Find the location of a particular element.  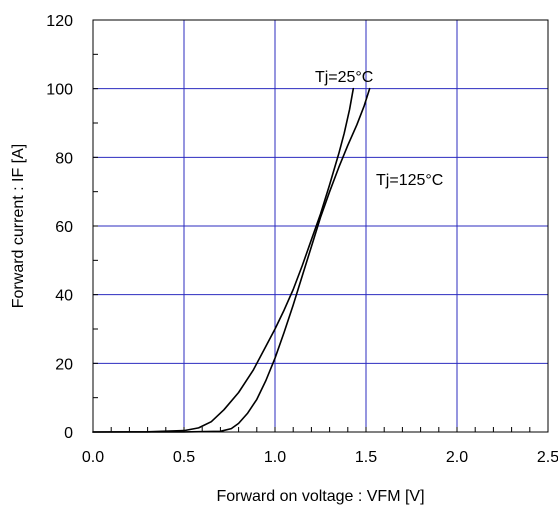

x-tick-label-0: 0.0 is located at coordinates (93, 457).